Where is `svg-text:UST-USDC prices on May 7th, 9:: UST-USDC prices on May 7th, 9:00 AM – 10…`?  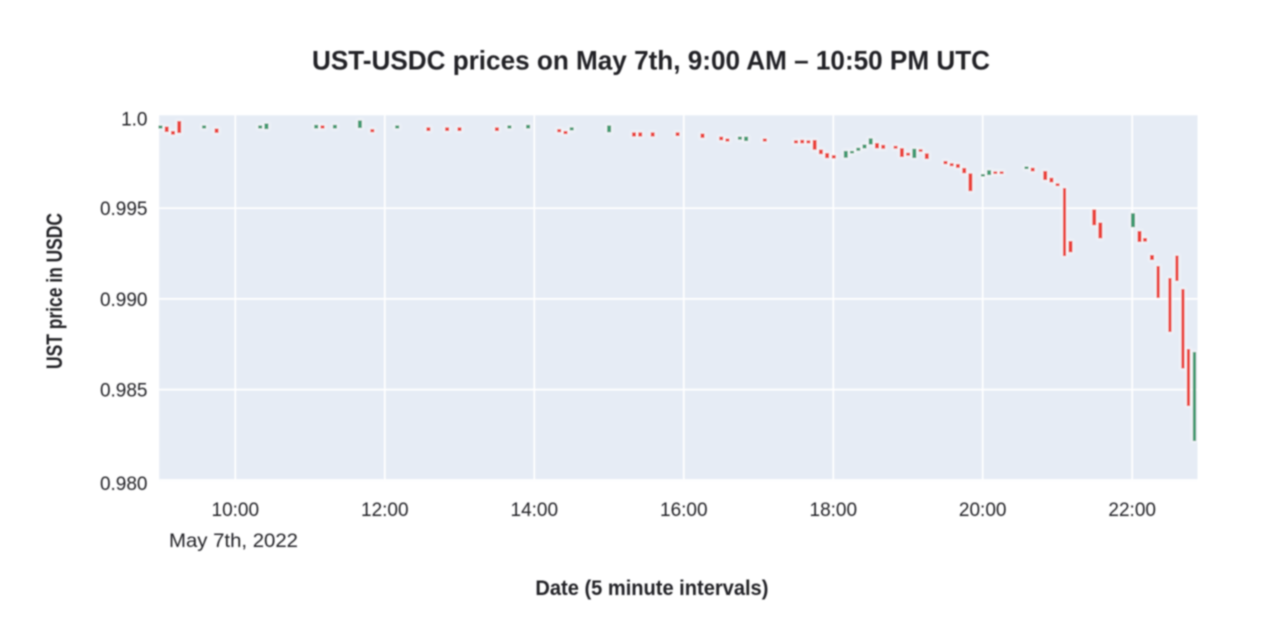 svg-text:UST-USDC prices on May 7th, 9:: UST-USDC prices on May 7th, 9:00 AM – 10… is located at coordinates (651, 61).